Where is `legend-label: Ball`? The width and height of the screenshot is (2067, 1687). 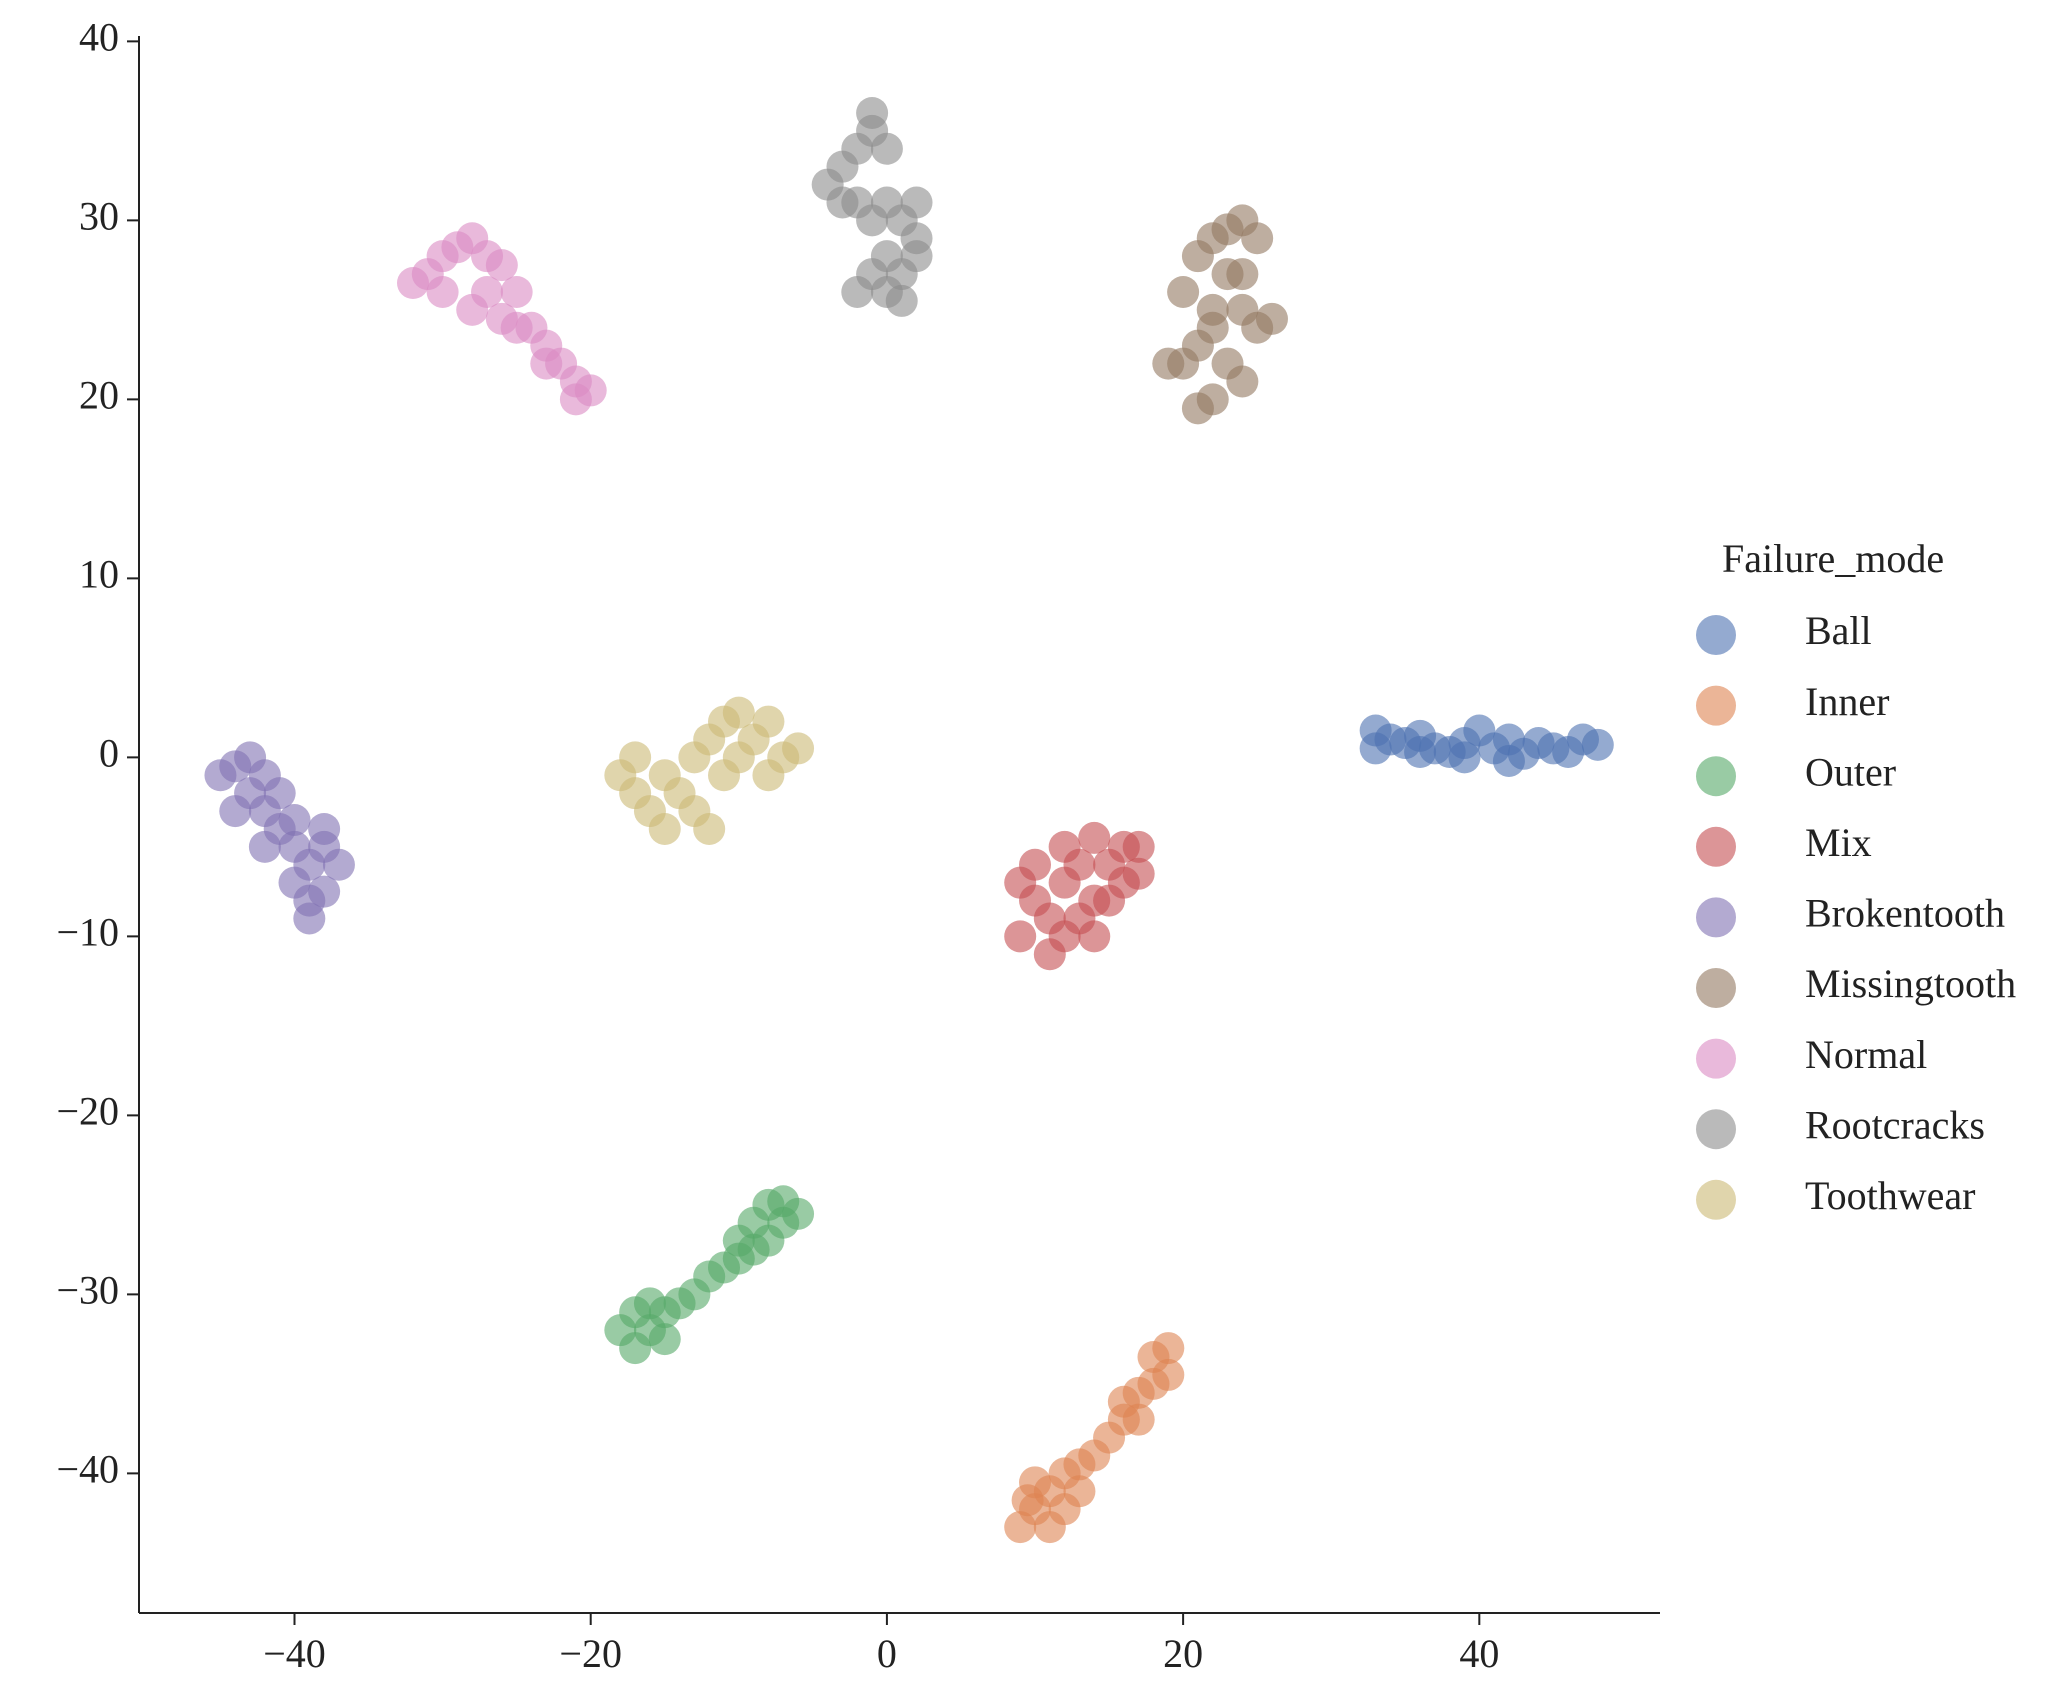
legend-label: Ball is located at coordinates (1838, 630).